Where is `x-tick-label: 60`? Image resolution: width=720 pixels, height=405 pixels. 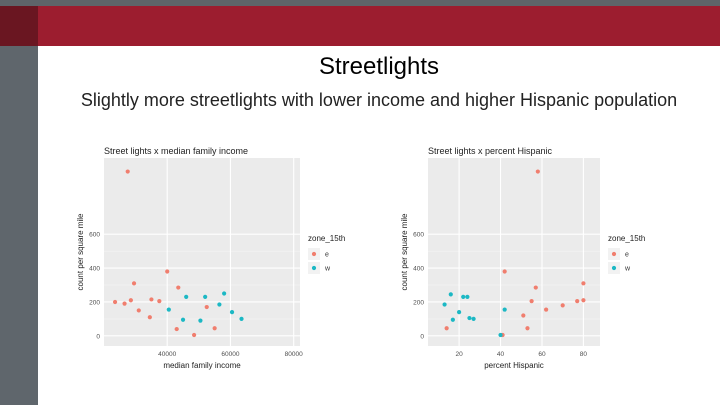
x-tick-label: 60 is located at coordinates (542, 354).